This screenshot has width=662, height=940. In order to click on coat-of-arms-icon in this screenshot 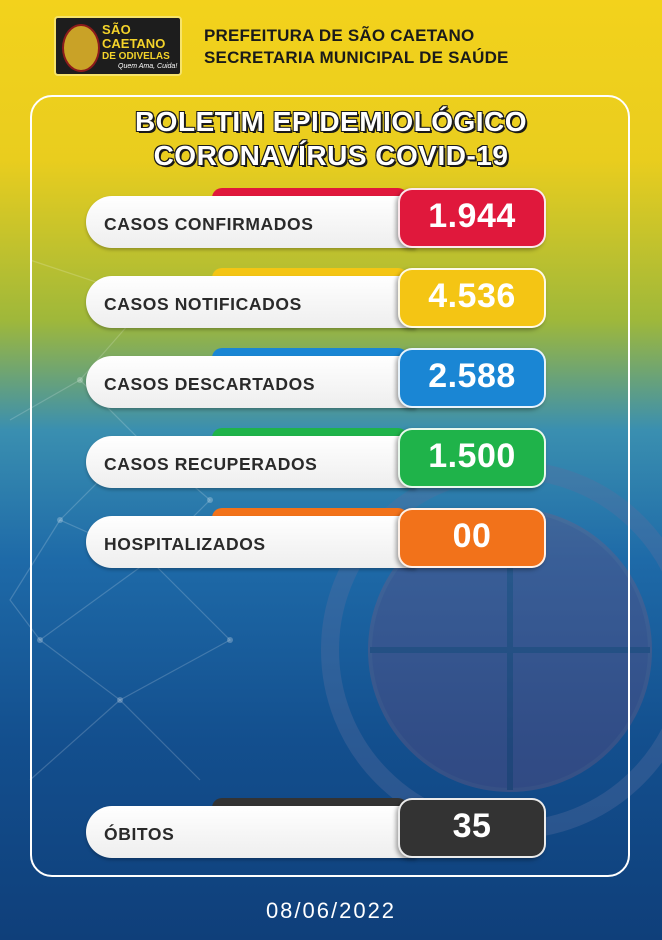, I will do `click(81, 48)`.